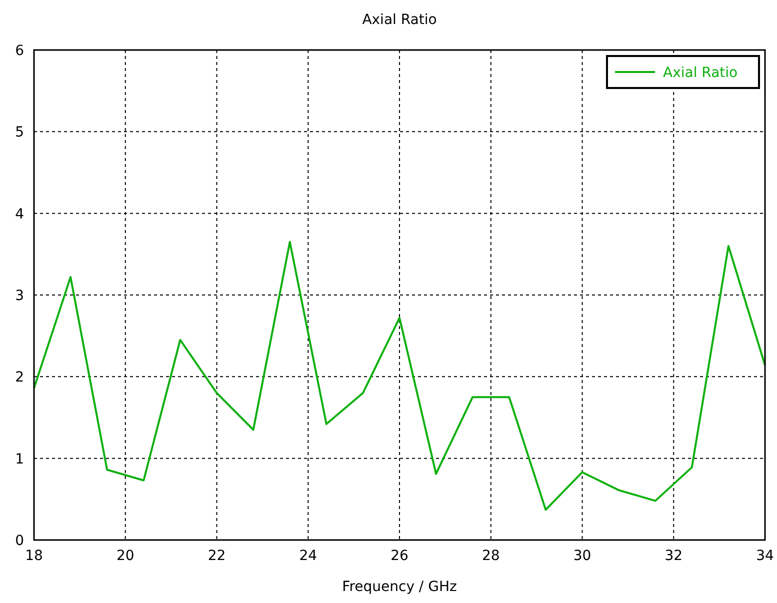  What do you see at coordinates (491, 556) in the screenshot?
I see `x-tick-label: 28` at bounding box center [491, 556].